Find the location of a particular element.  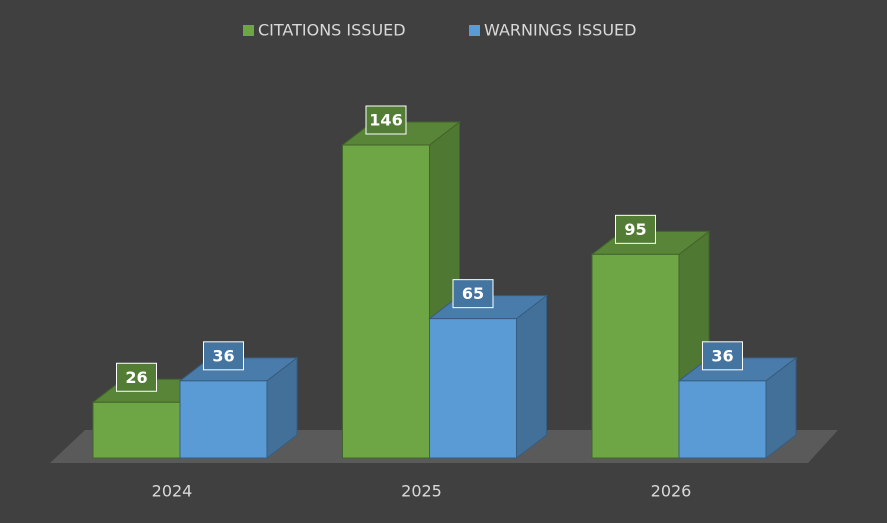

x-tick-label: 2026 is located at coordinates (671, 491).